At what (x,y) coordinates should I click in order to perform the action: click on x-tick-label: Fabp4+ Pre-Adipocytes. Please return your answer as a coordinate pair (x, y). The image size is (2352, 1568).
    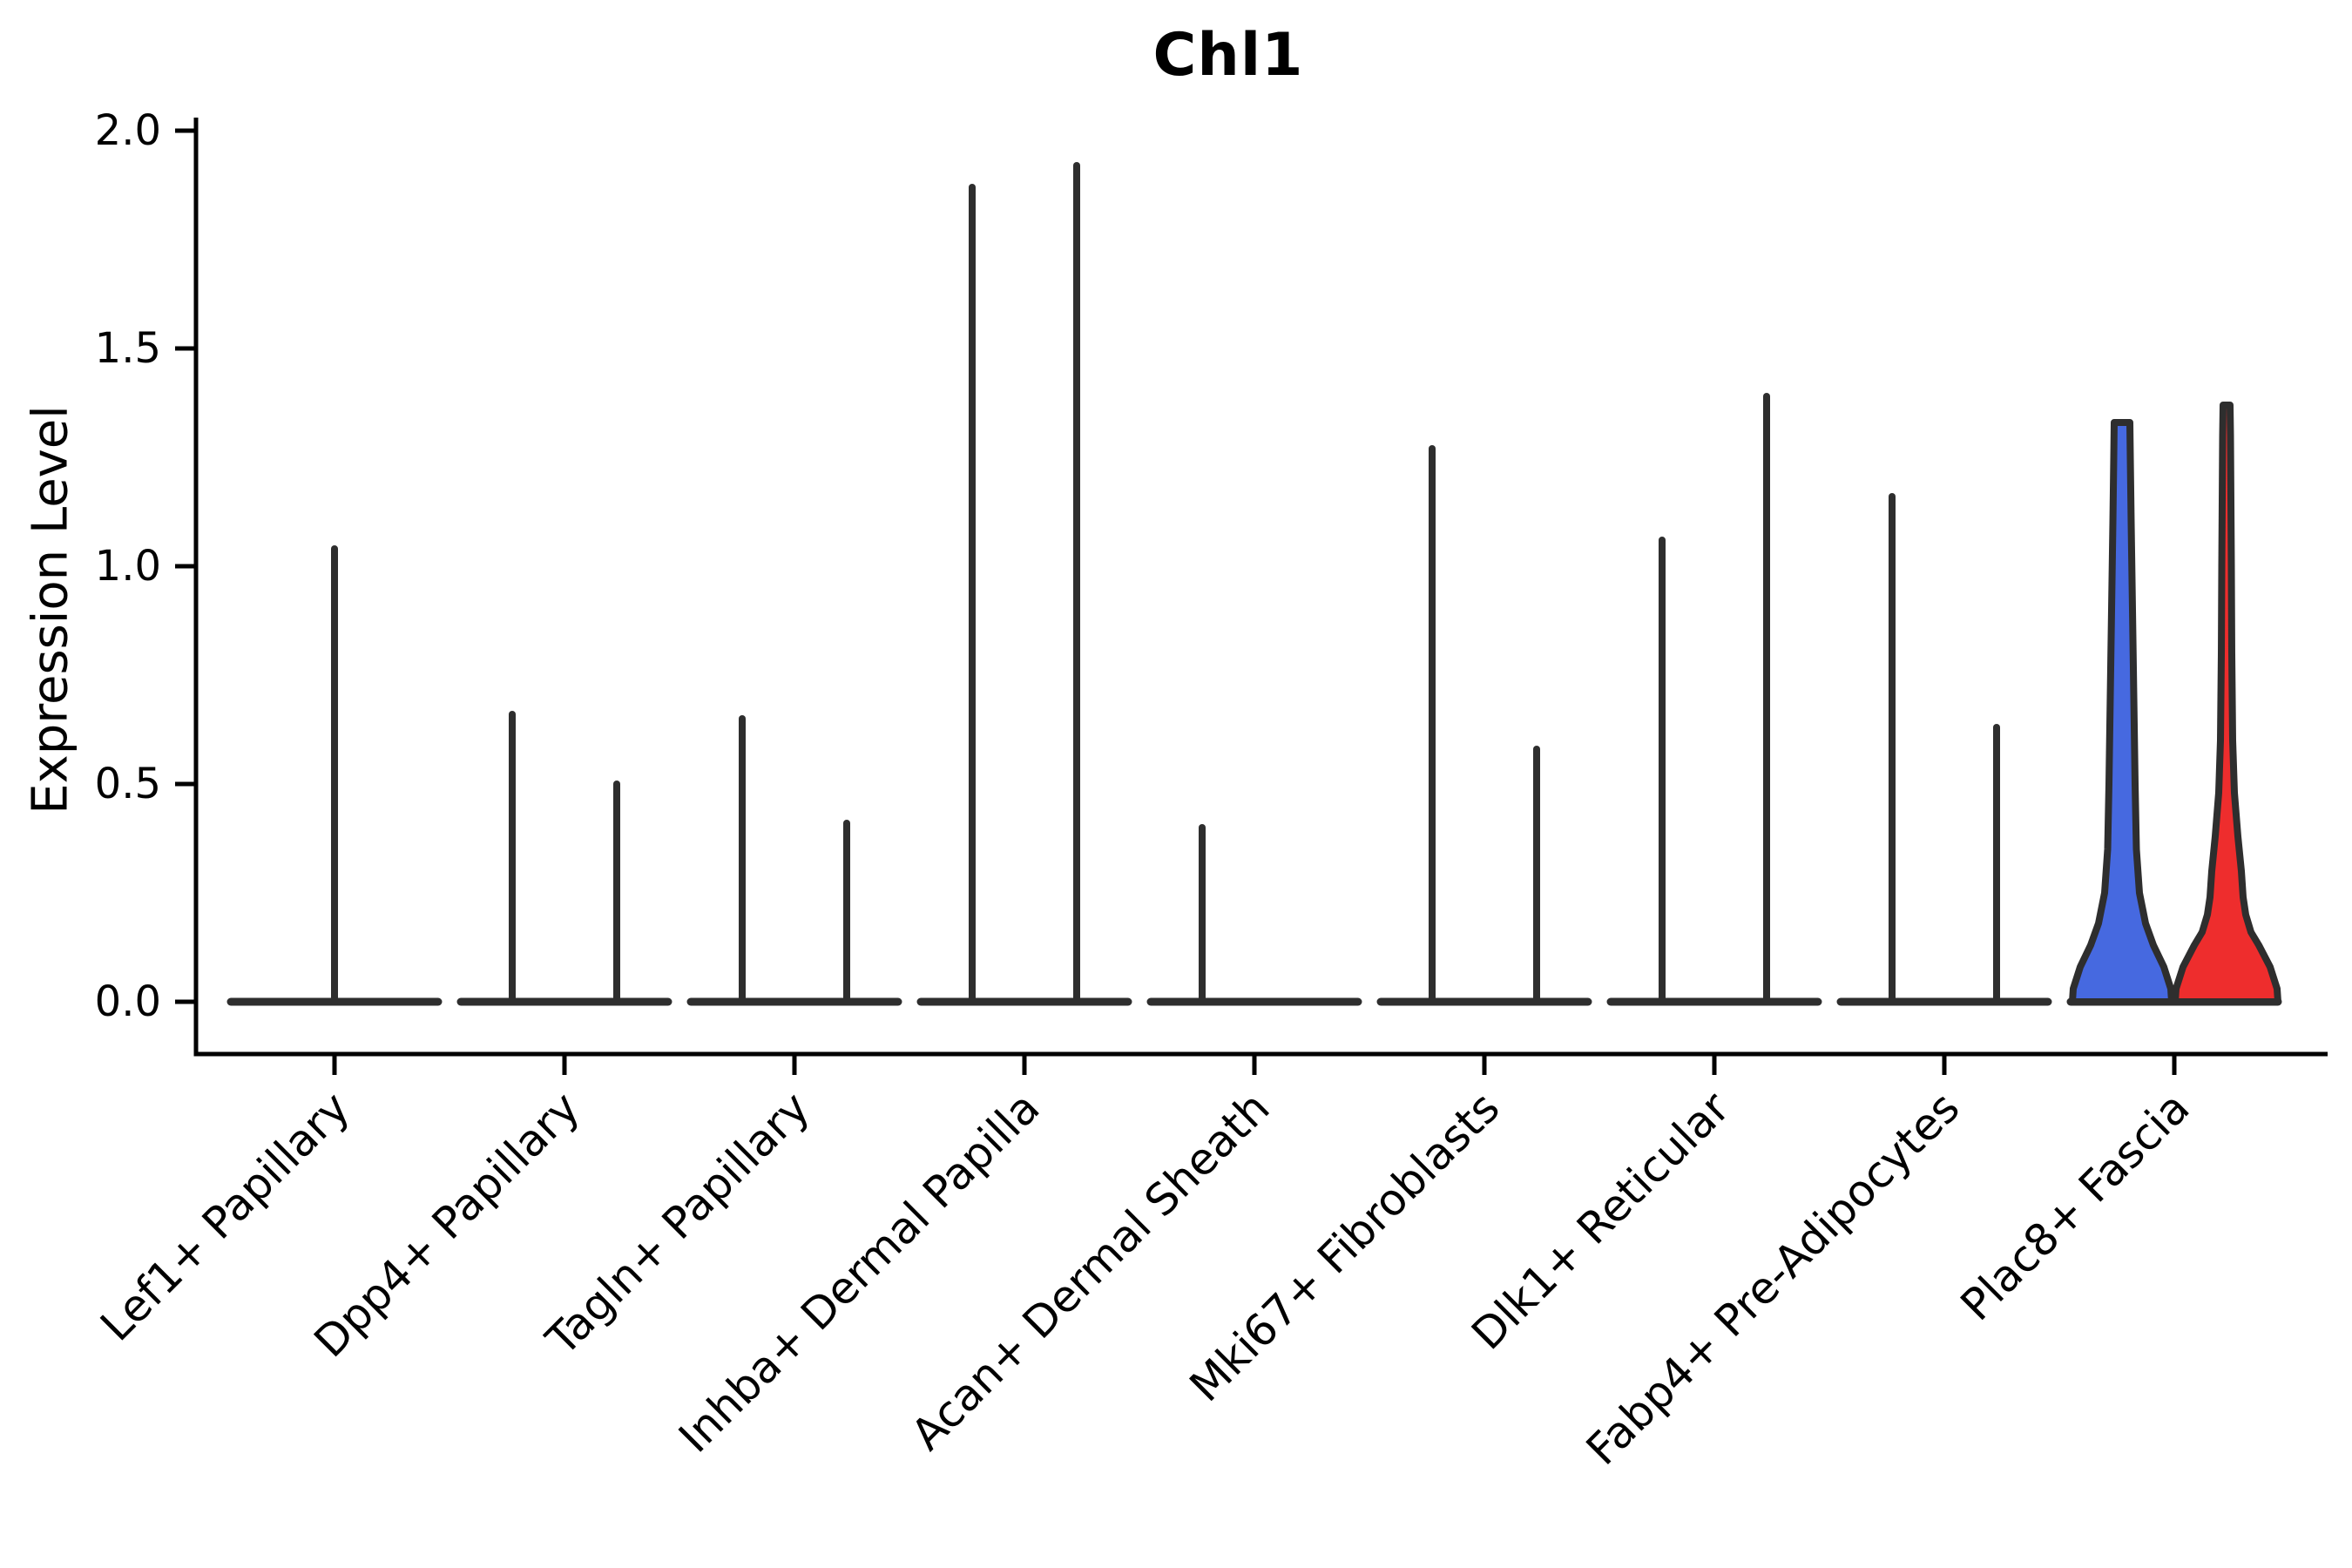
    Looking at the image, I should click on (1773, 1278).